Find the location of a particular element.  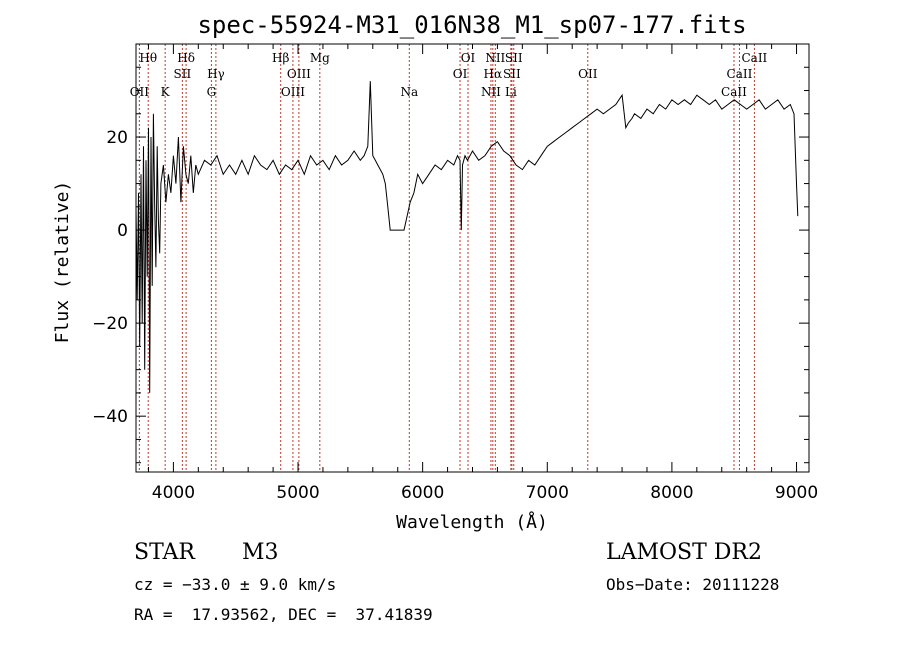

x-tick-label: 9000 is located at coordinates (796, 493).